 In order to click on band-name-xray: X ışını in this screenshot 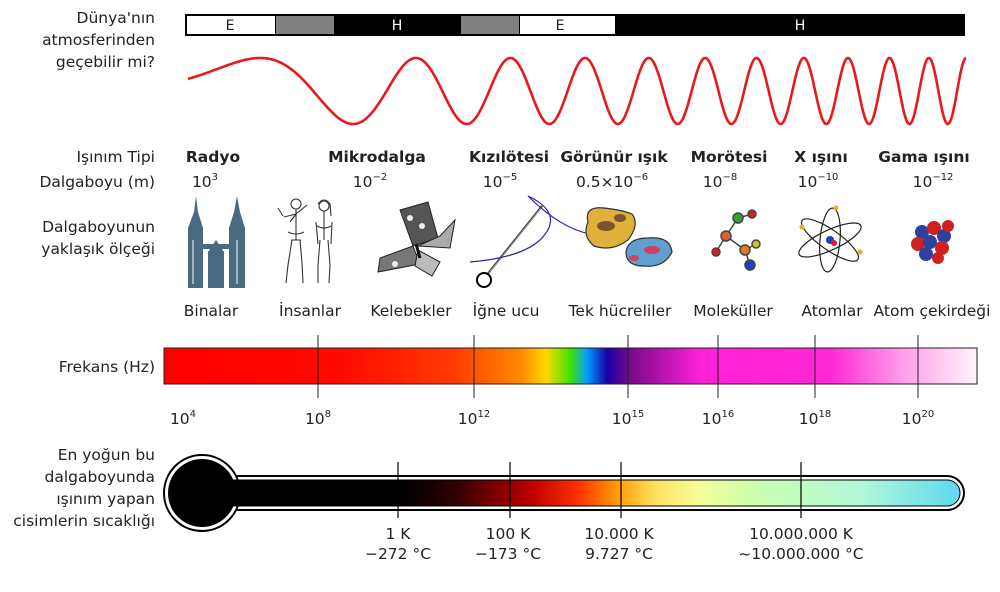, I will do `click(821, 157)`.